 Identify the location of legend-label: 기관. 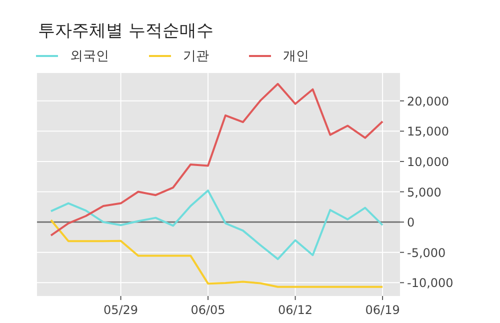
(196, 56).